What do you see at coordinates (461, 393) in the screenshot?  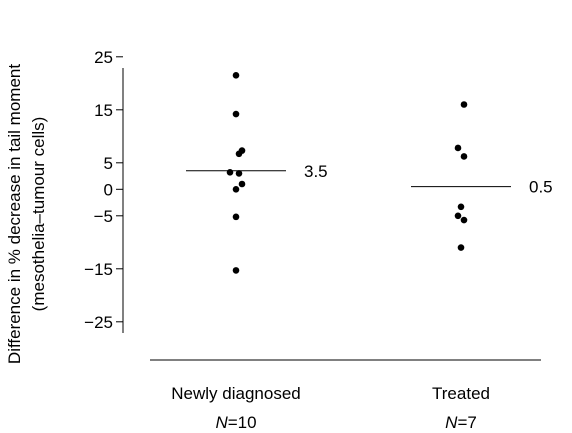 I see `category-label: Treated` at bounding box center [461, 393].